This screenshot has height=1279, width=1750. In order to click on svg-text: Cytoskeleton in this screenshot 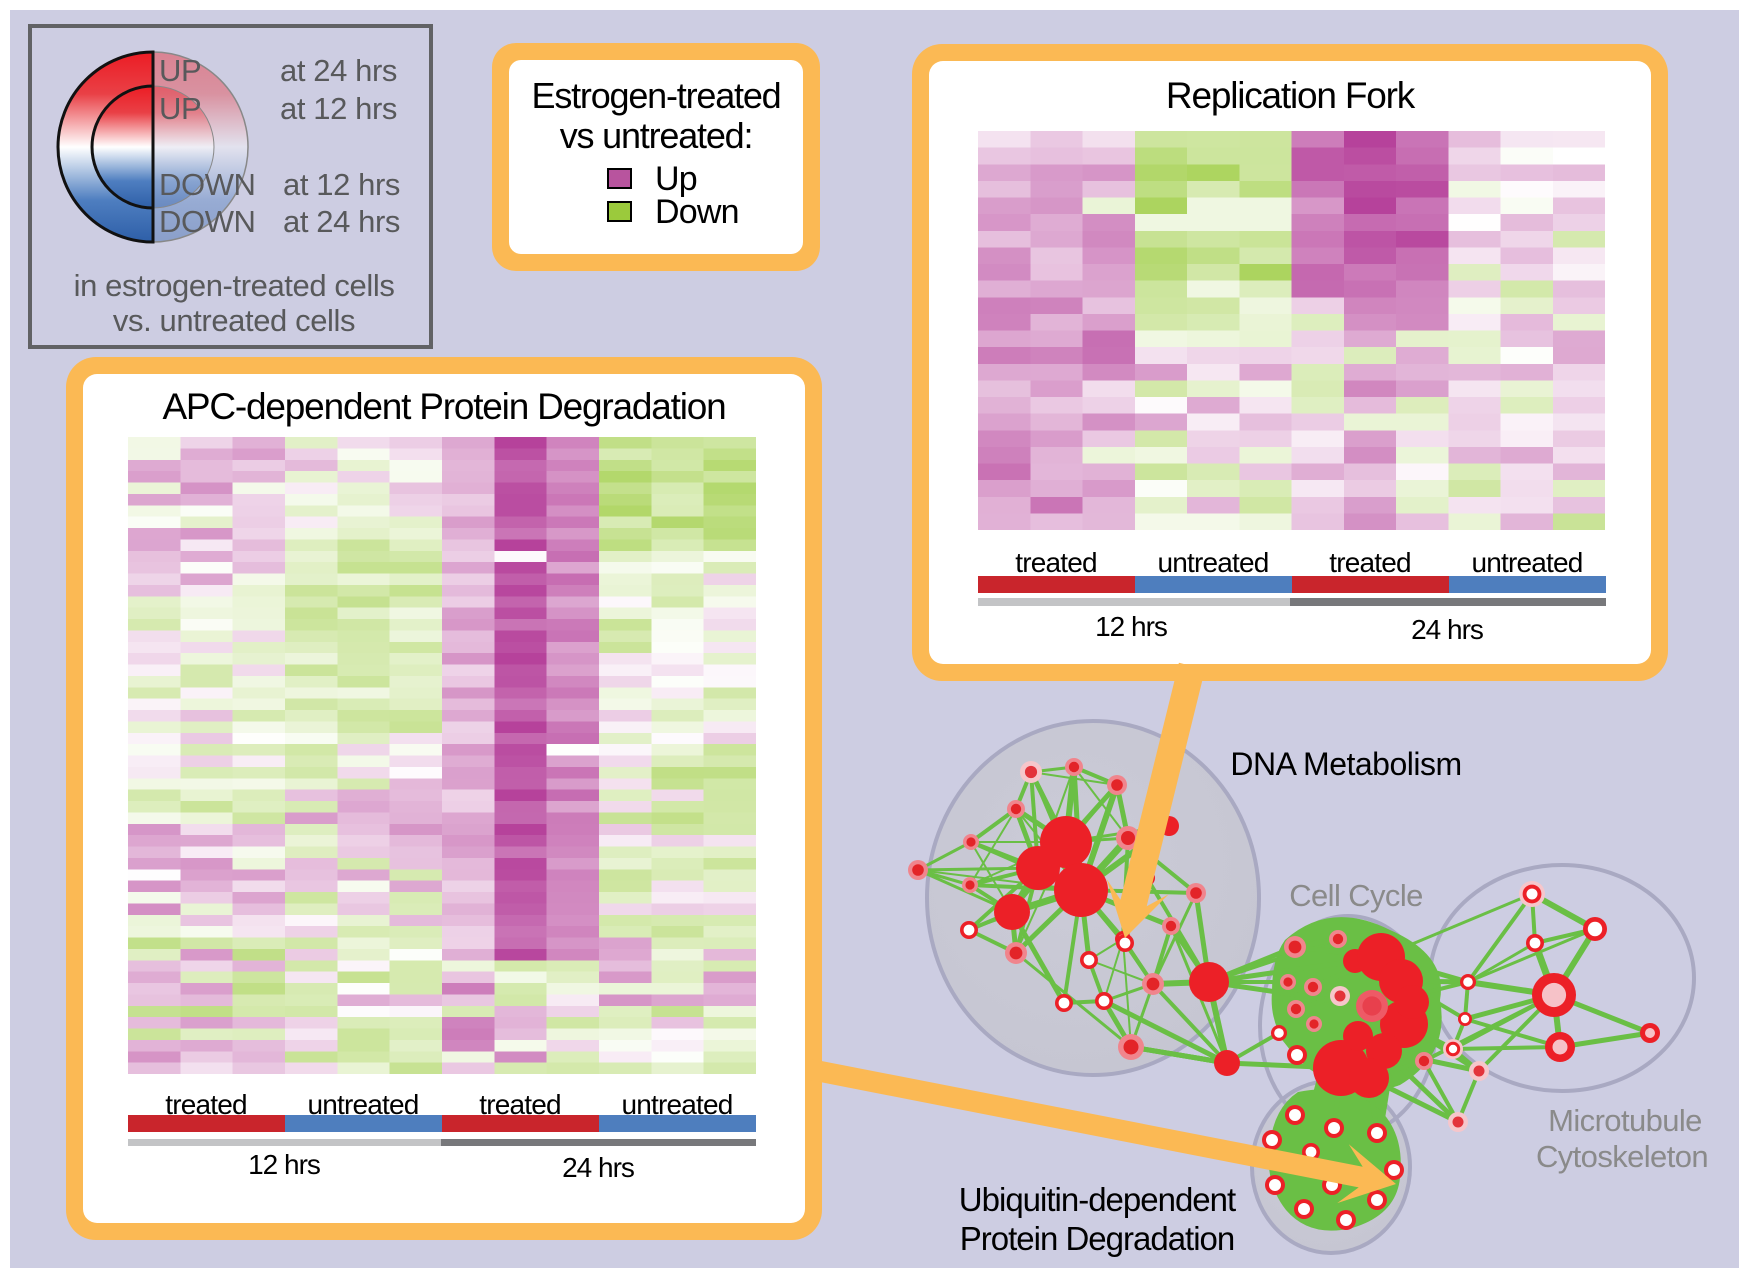, I will do `click(1622, 1156)`.